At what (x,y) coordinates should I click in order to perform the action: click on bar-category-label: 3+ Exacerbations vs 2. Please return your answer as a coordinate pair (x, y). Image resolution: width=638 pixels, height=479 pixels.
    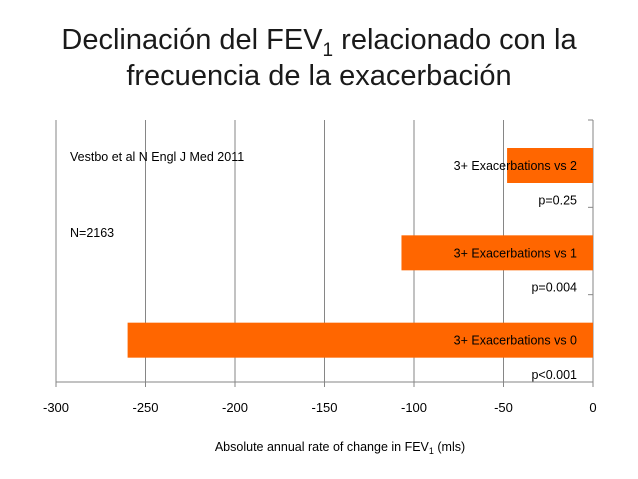
    Looking at the image, I should click on (515, 166).